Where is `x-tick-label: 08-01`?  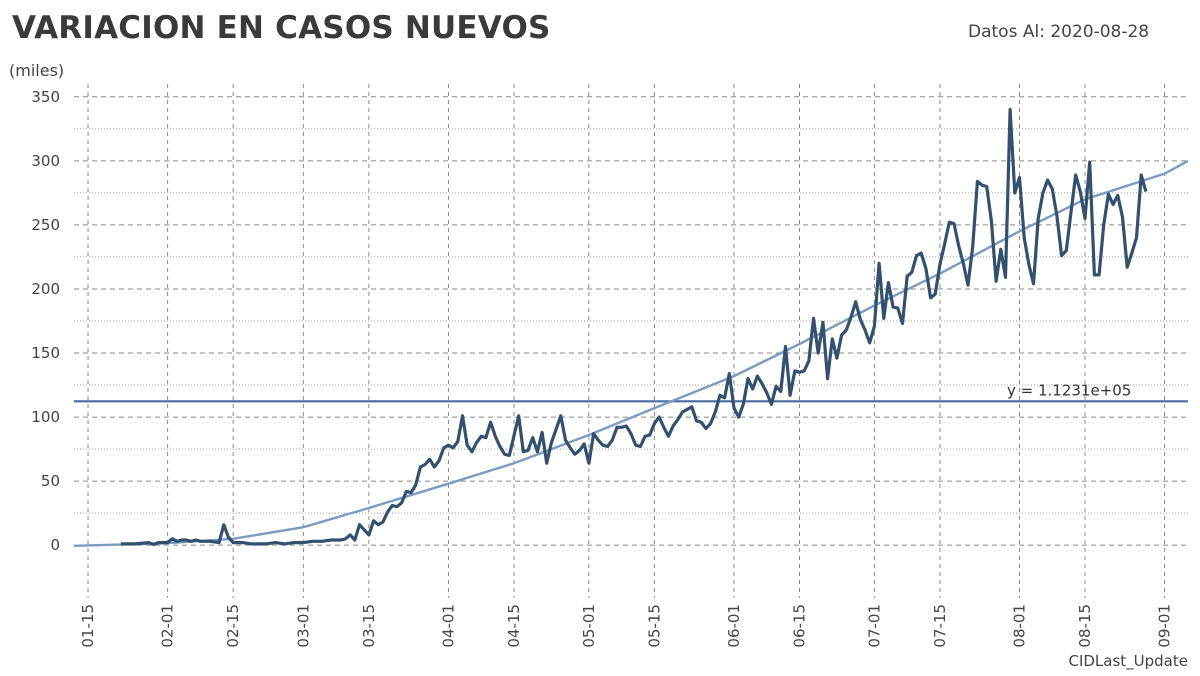
x-tick-label: 08-01 is located at coordinates (1019, 626).